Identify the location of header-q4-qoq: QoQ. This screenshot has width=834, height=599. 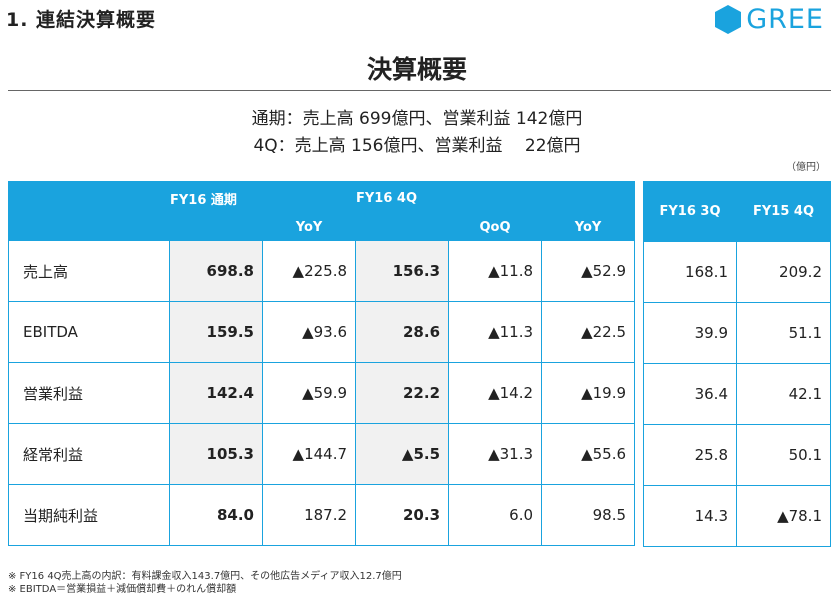
(495, 227).